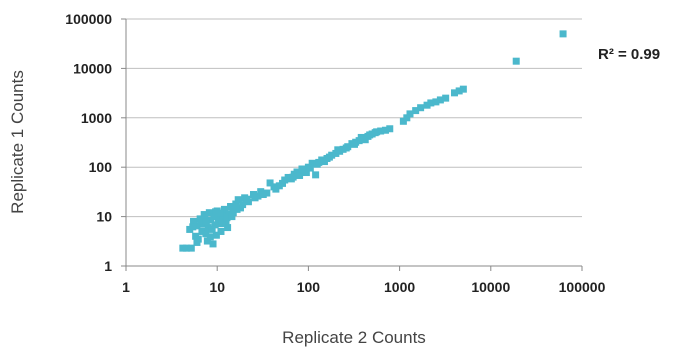  I want to click on x-tick-label: 10000, so click(490, 287).